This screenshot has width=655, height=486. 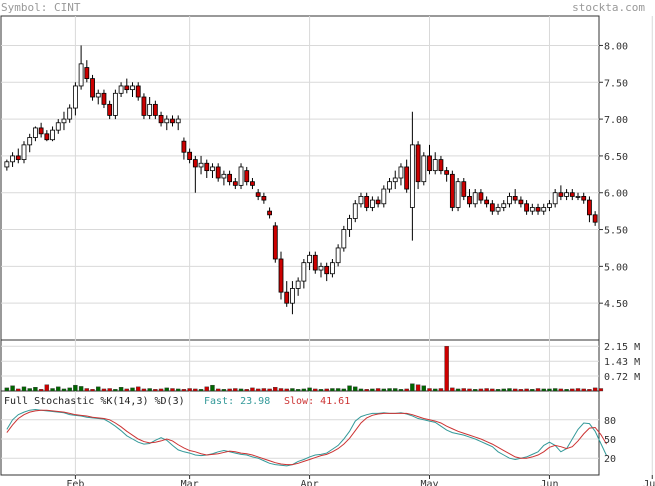 What do you see at coordinates (610, 440) in the screenshot?
I see `stochastic-tick-label: 50` at bounding box center [610, 440].